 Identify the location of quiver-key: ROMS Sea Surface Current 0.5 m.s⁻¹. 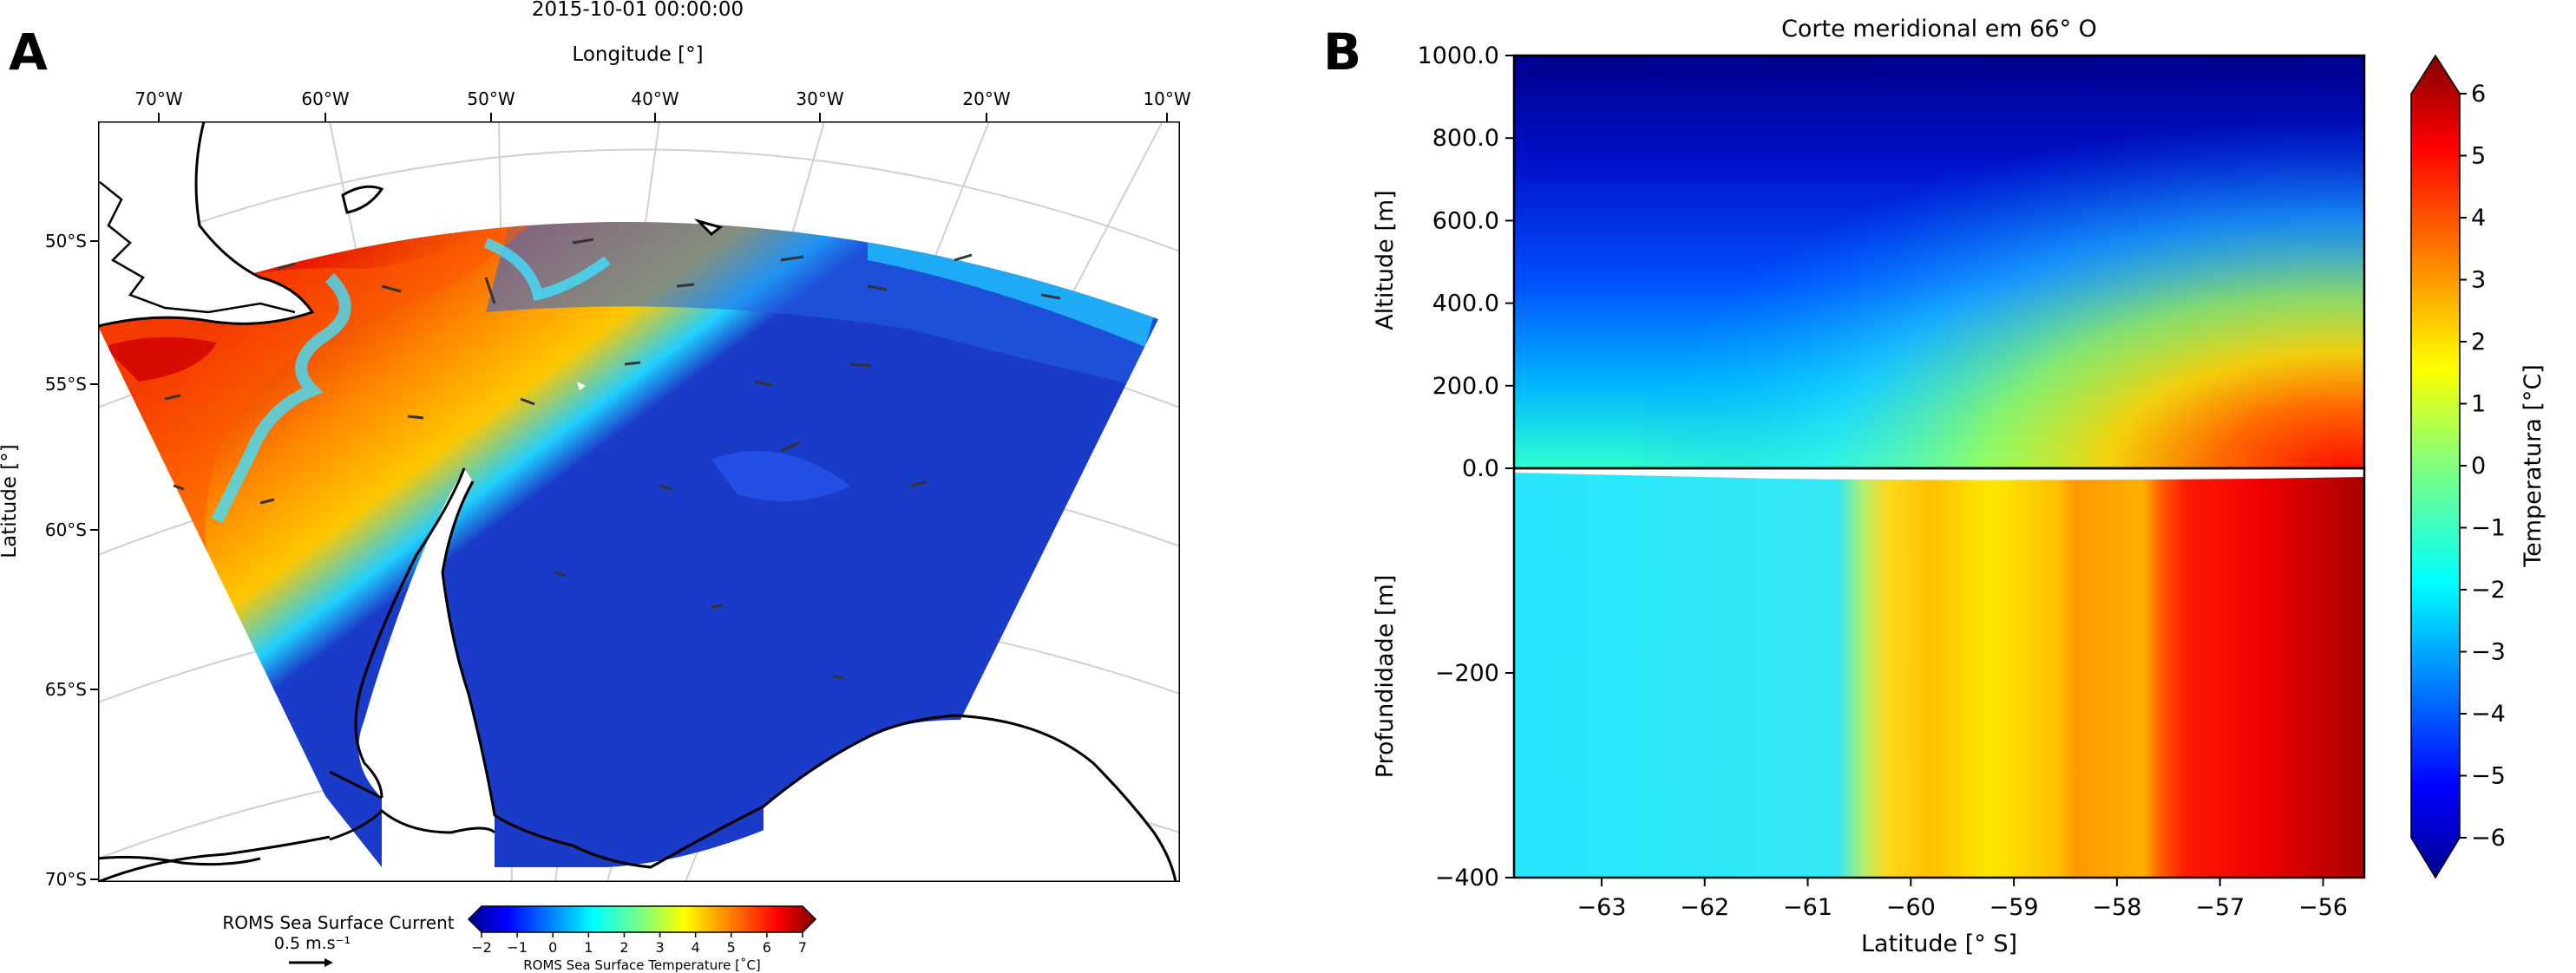
(338, 940).